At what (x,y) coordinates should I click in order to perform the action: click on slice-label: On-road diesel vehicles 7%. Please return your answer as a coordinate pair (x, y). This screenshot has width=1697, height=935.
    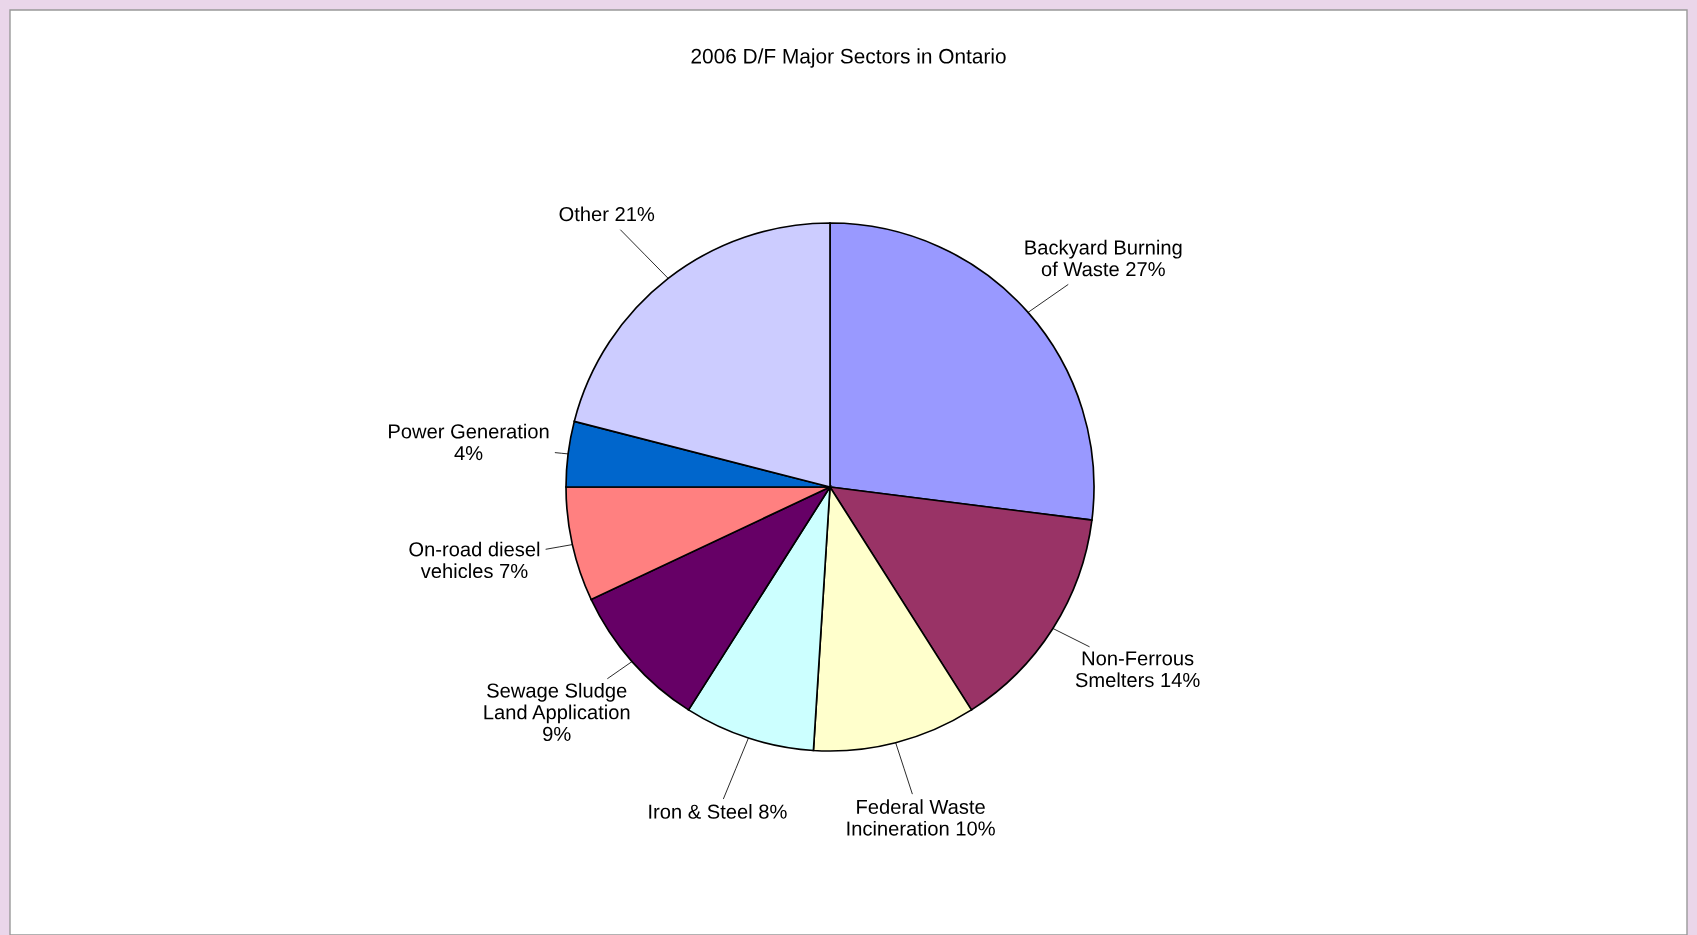
    Looking at the image, I should click on (474, 560).